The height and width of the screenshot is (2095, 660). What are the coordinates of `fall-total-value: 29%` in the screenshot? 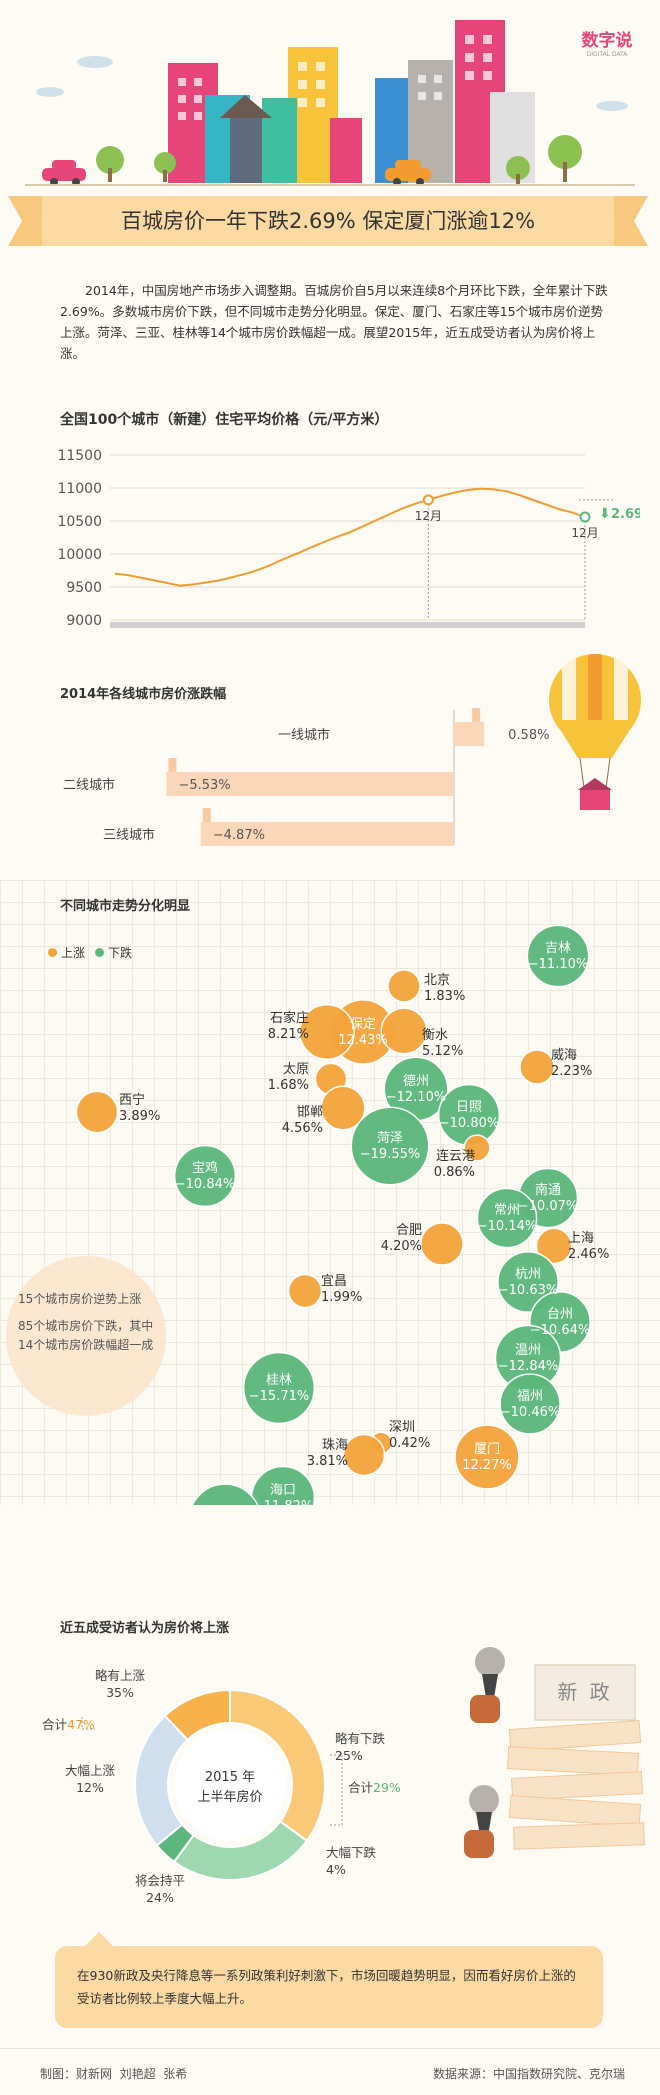 It's located at (387, 1787).